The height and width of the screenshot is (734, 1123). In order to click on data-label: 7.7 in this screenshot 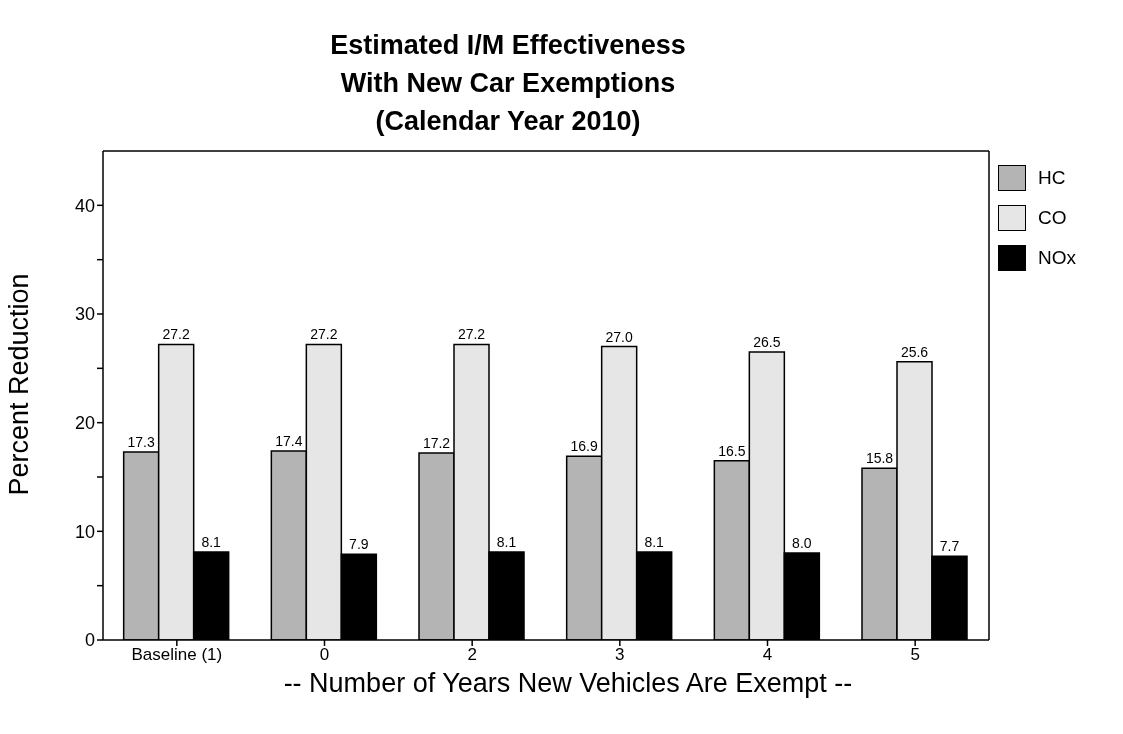, I will do `click(949, 546)`.